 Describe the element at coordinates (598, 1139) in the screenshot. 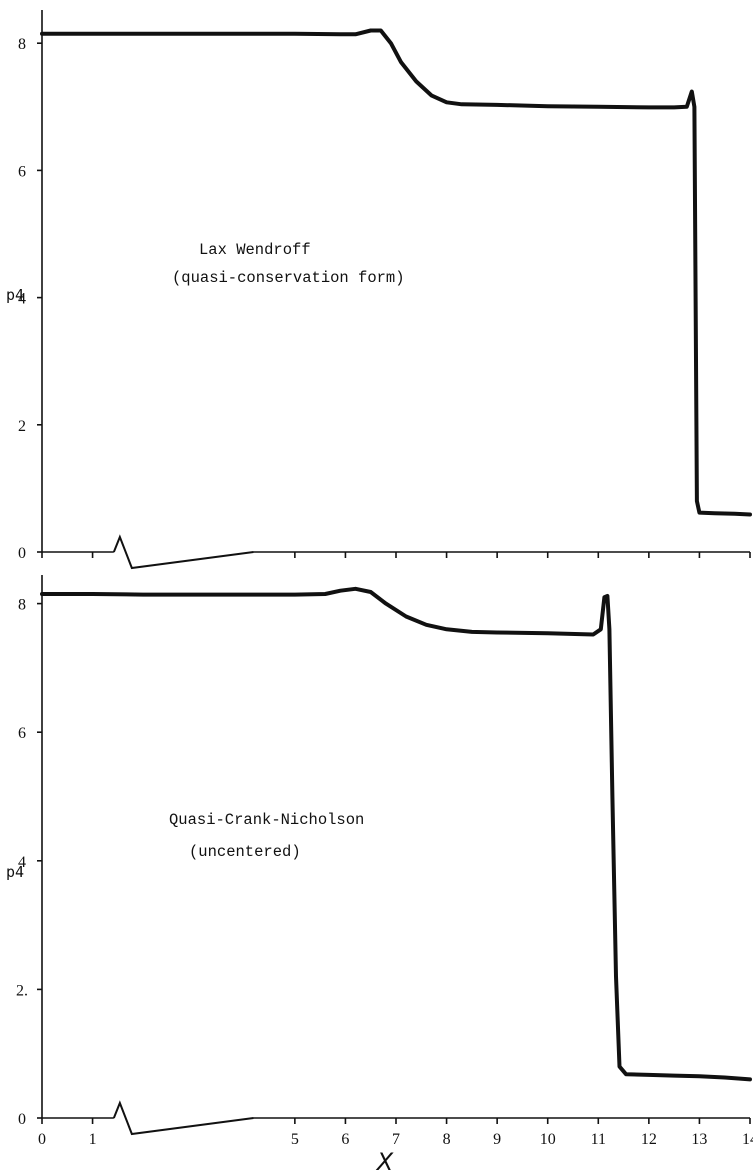

I see `bottom-x-tick-label: 11` at that location.